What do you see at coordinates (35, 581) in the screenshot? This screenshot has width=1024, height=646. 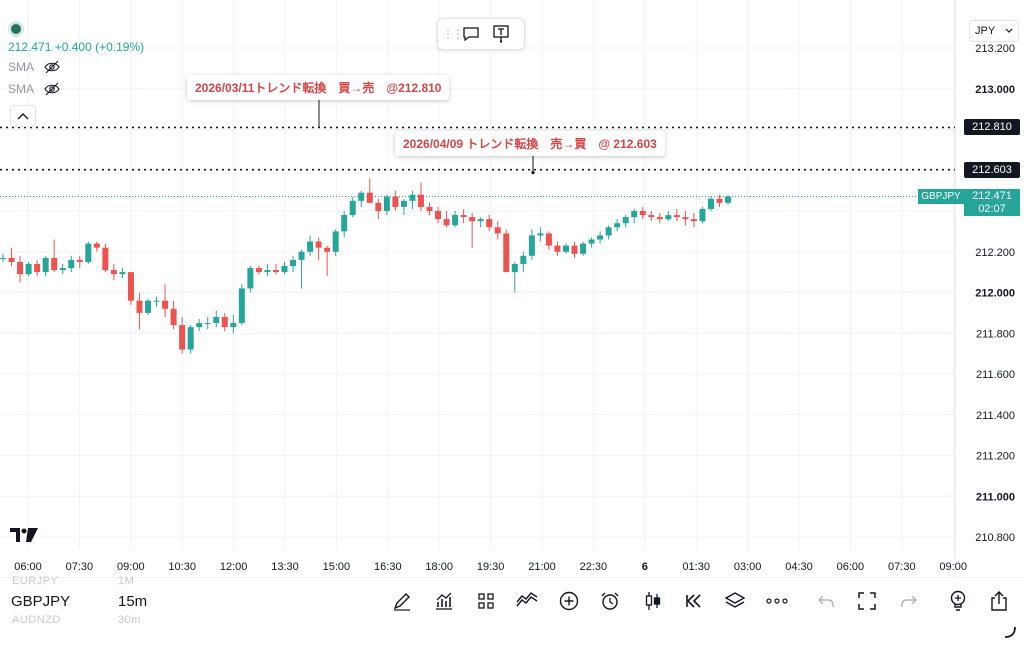 I see `symbol-picker-prev: EURJPY` at bounding box center [35, 581].